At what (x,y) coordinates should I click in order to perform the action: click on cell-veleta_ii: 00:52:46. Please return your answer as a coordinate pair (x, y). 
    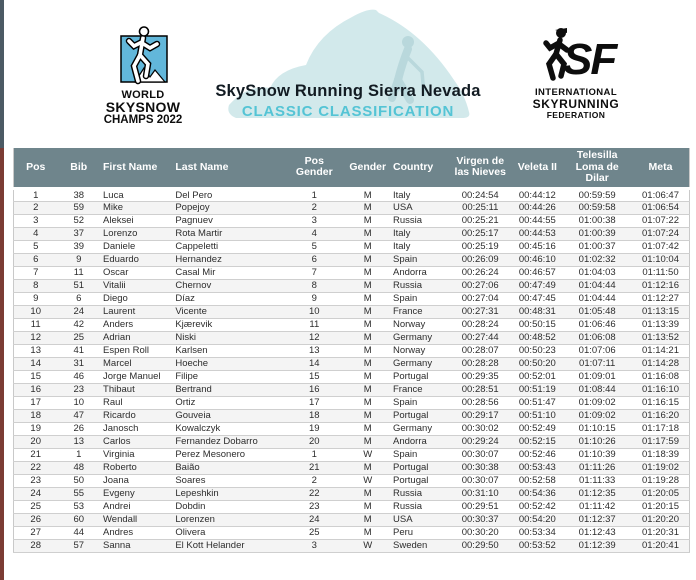
    Looking at the image, I should click on (537, 455).